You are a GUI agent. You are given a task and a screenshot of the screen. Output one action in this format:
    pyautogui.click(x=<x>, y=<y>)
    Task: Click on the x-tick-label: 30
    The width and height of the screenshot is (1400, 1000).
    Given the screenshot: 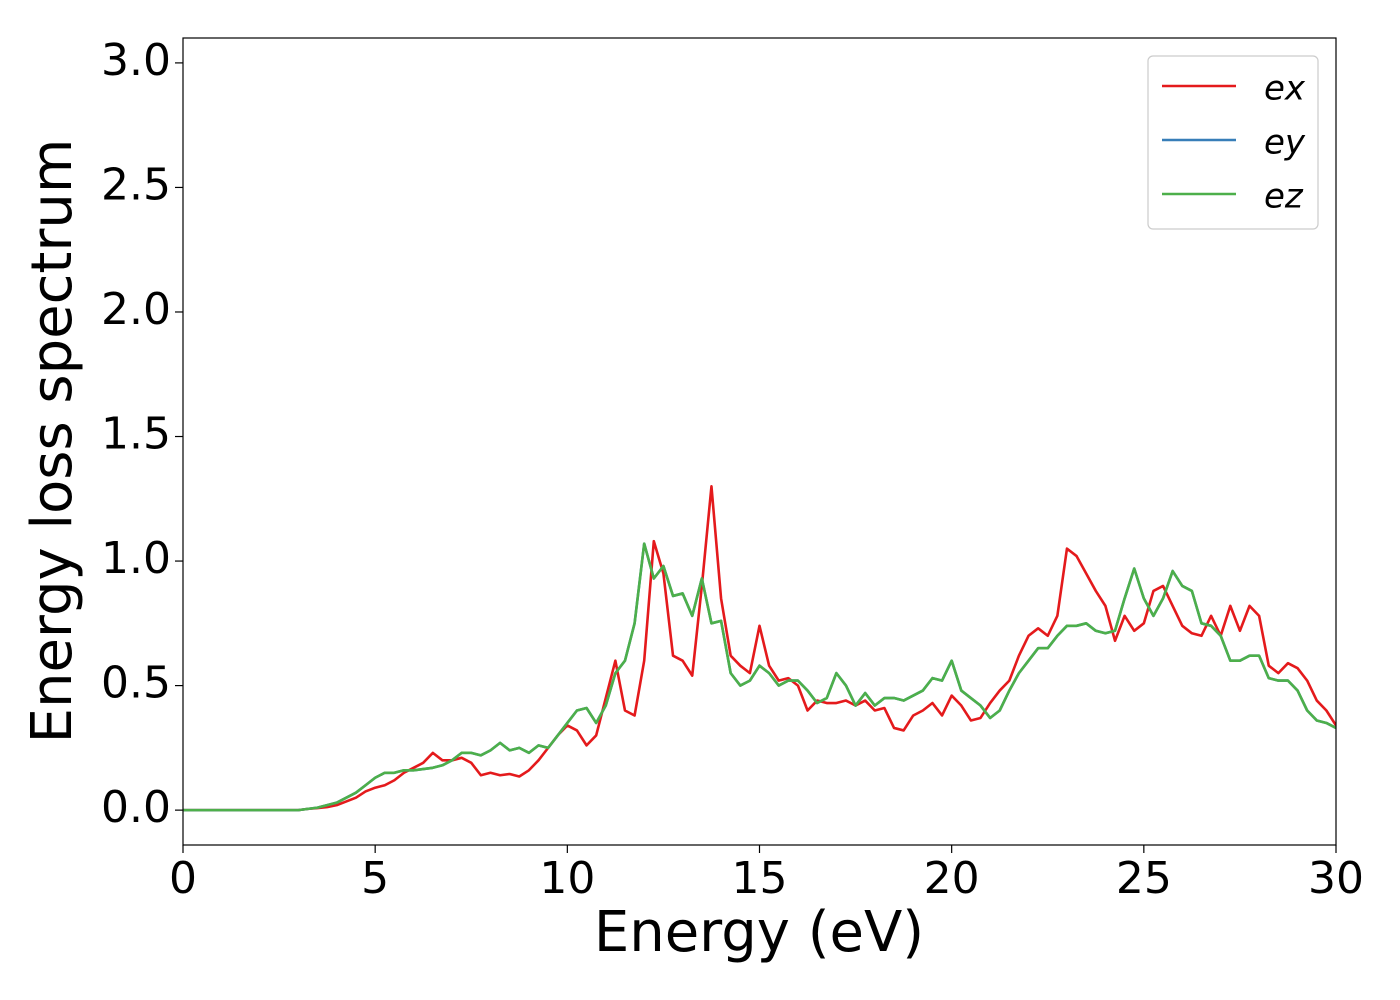 What is the action you would take?
    pyautogui.click(x=1336, y=878)
    